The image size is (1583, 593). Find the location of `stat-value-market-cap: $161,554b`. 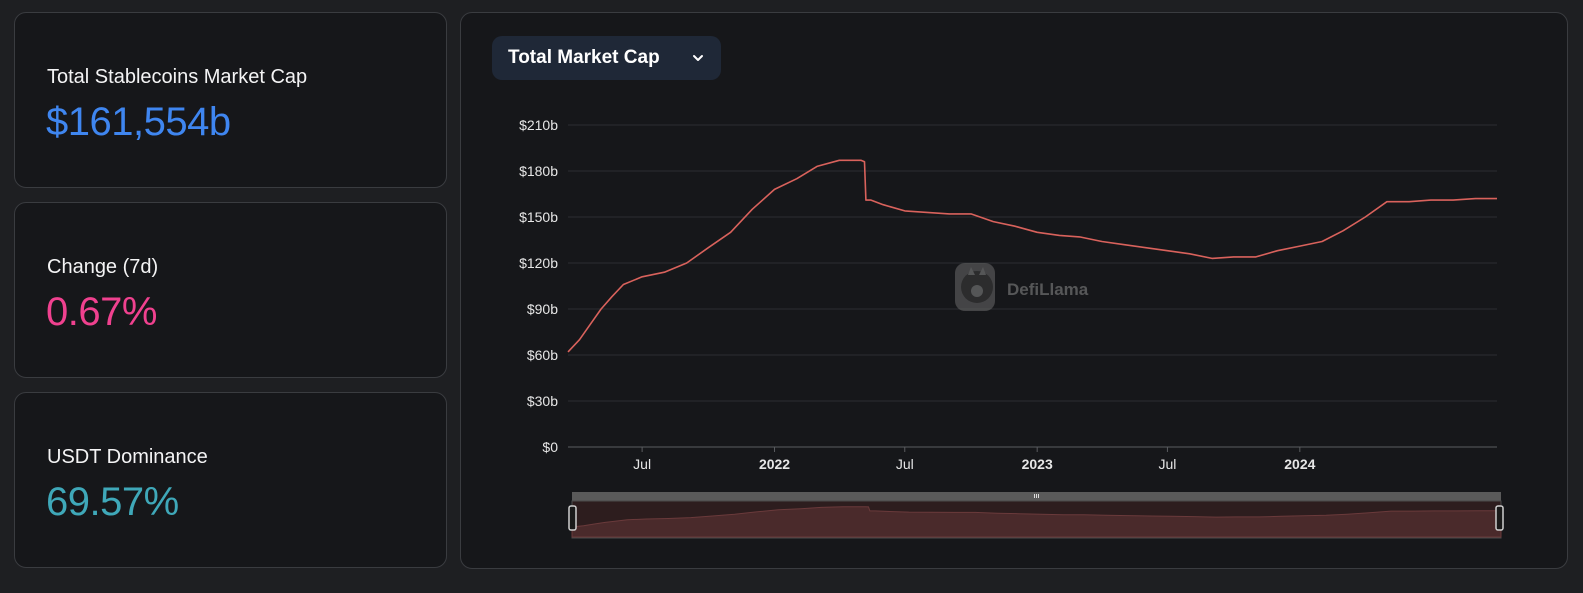

stat-value-market-cap: $161,554b is located at coordinates (138, 122).